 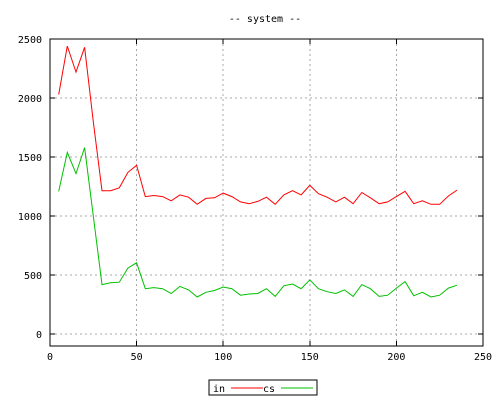 What do you see at coordinates (223, 357) in the screenshot?
I see `x-tick-label: 100` at bounding box center [223, 357].